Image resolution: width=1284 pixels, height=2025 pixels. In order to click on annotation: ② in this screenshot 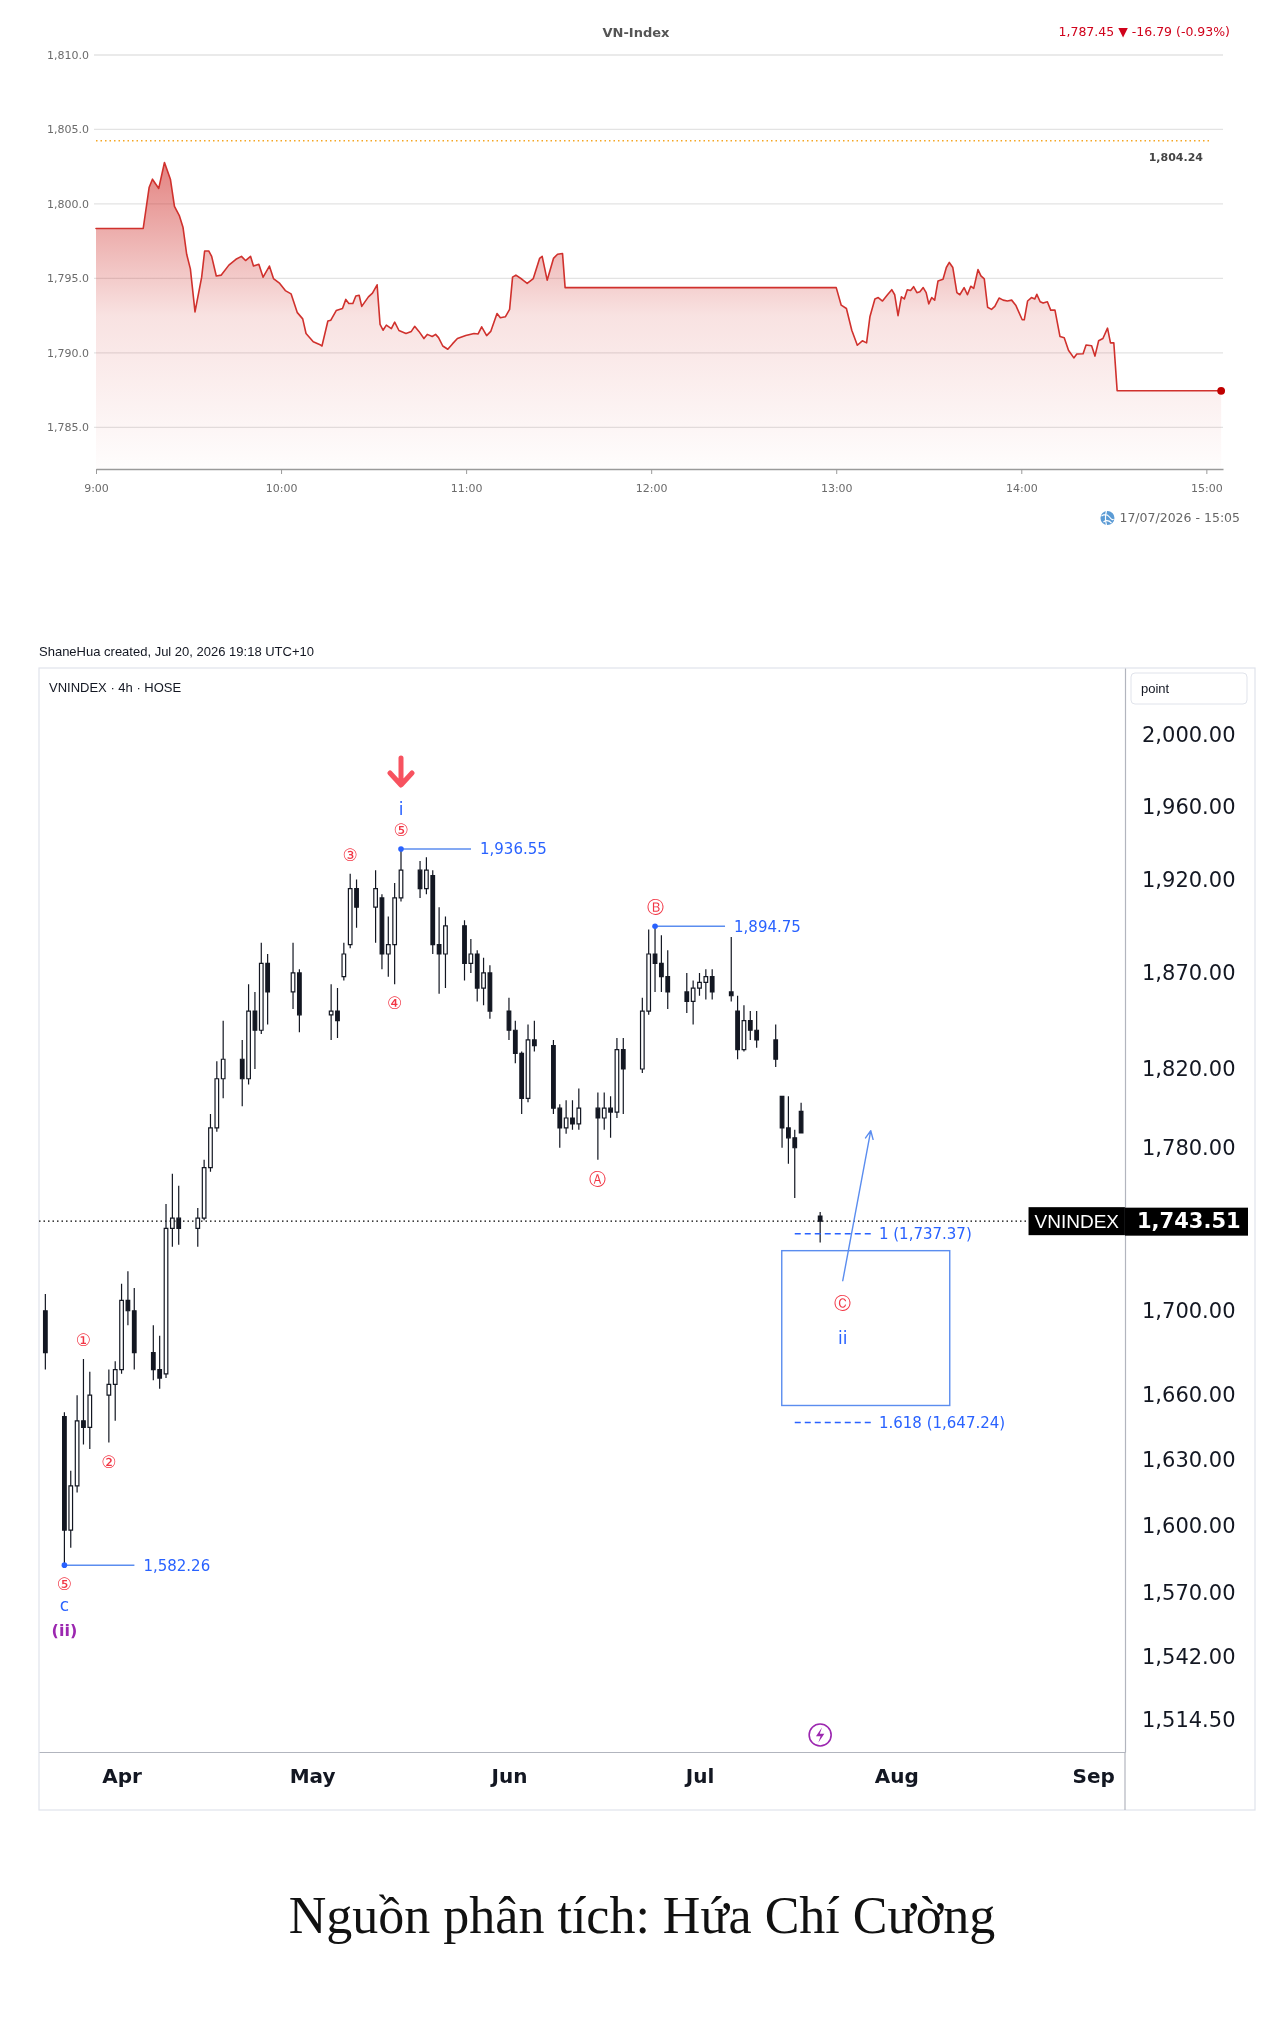, I will do `click(109, 1461)`.